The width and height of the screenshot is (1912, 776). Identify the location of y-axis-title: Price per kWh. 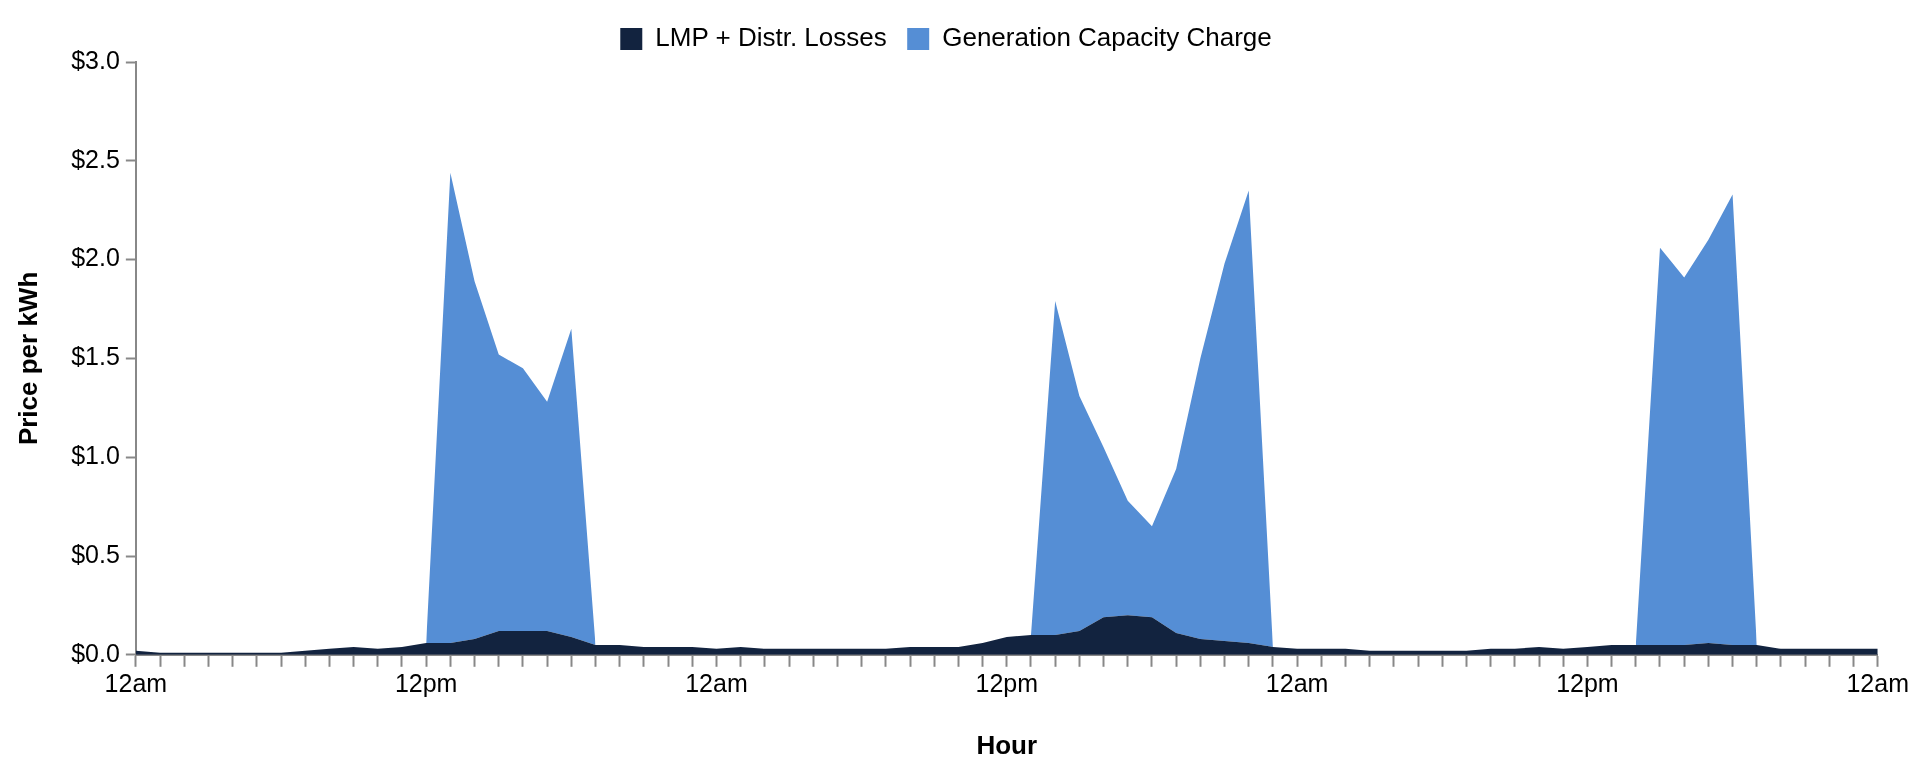
(27, 358).